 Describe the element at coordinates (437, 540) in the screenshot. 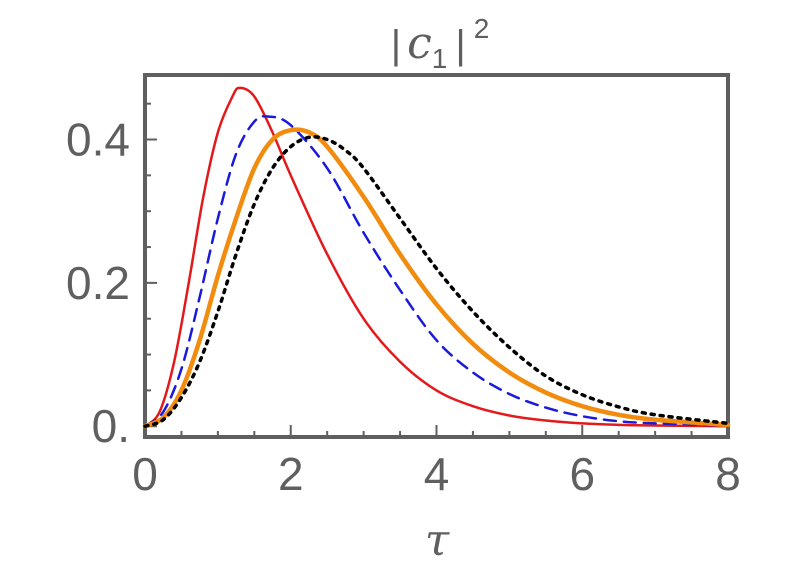

I see `x-axis-label: τ` at that location.